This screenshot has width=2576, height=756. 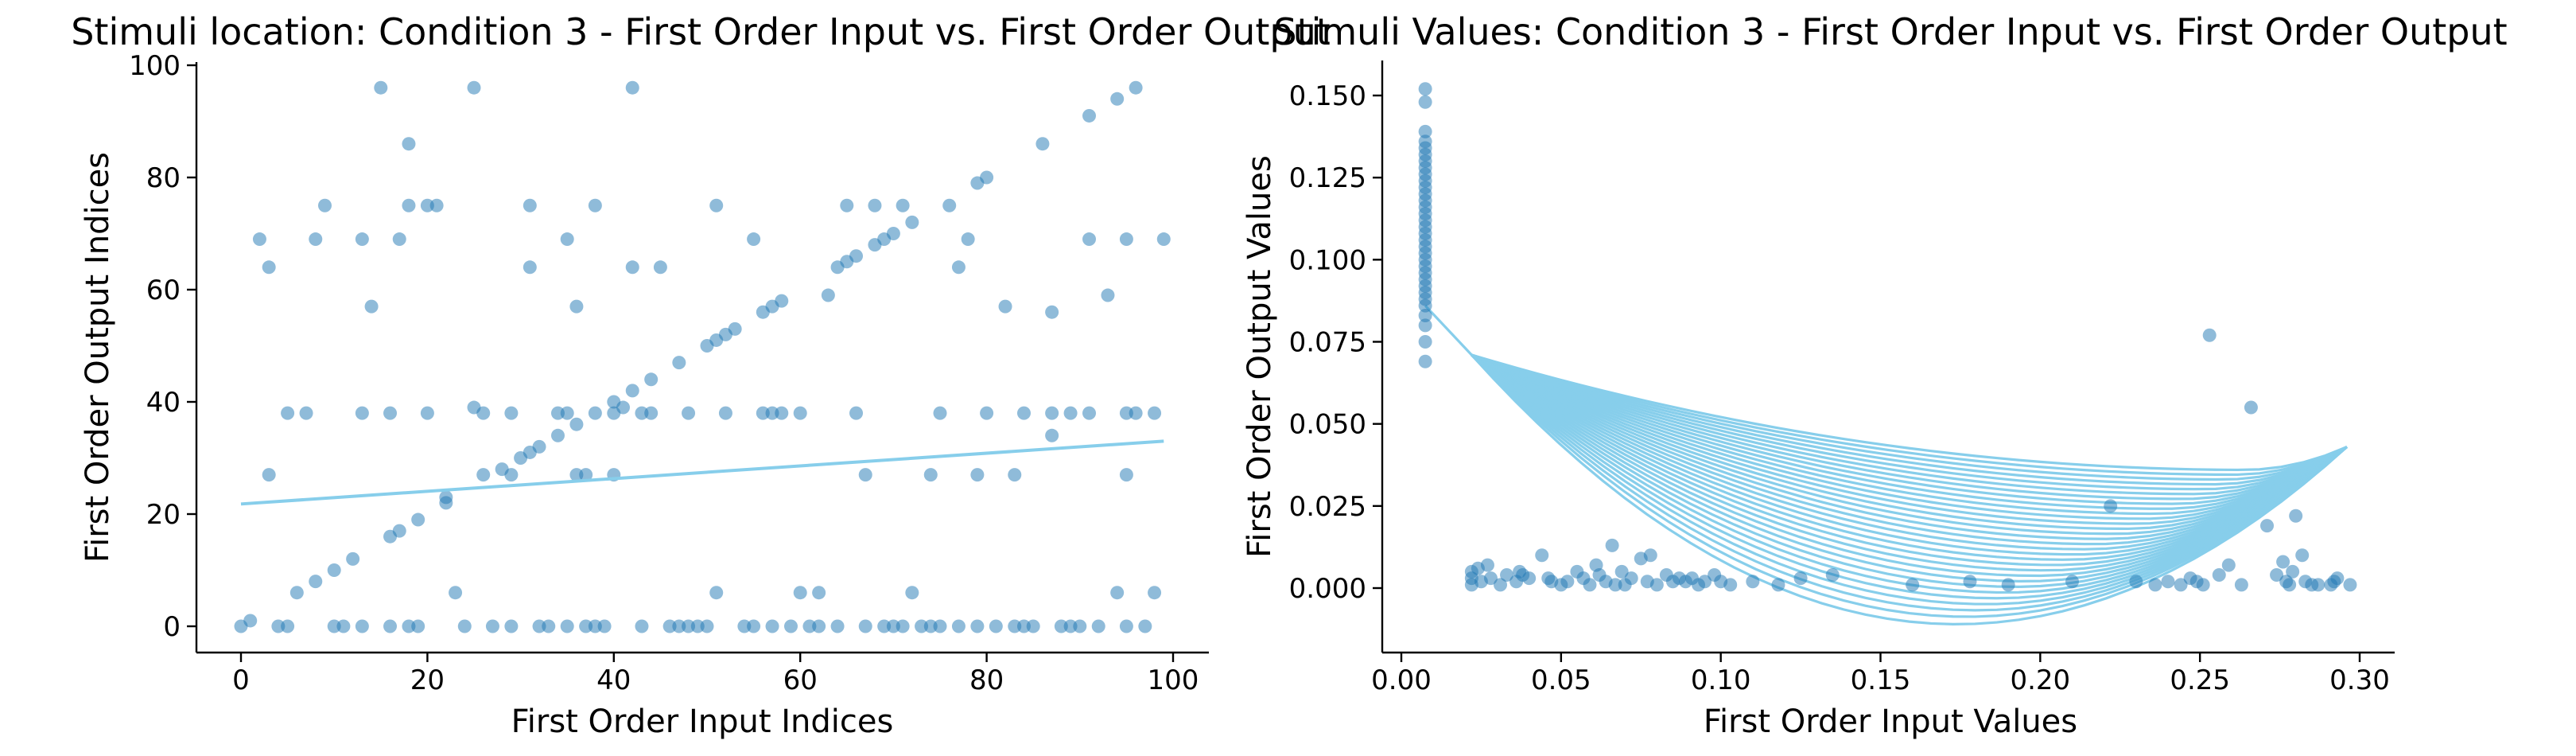 What do you see at coordinates (98, 357) in the screenshot?
I see `y-axis-label-left: First Order Output Indices` at bounding box center [98, 357].